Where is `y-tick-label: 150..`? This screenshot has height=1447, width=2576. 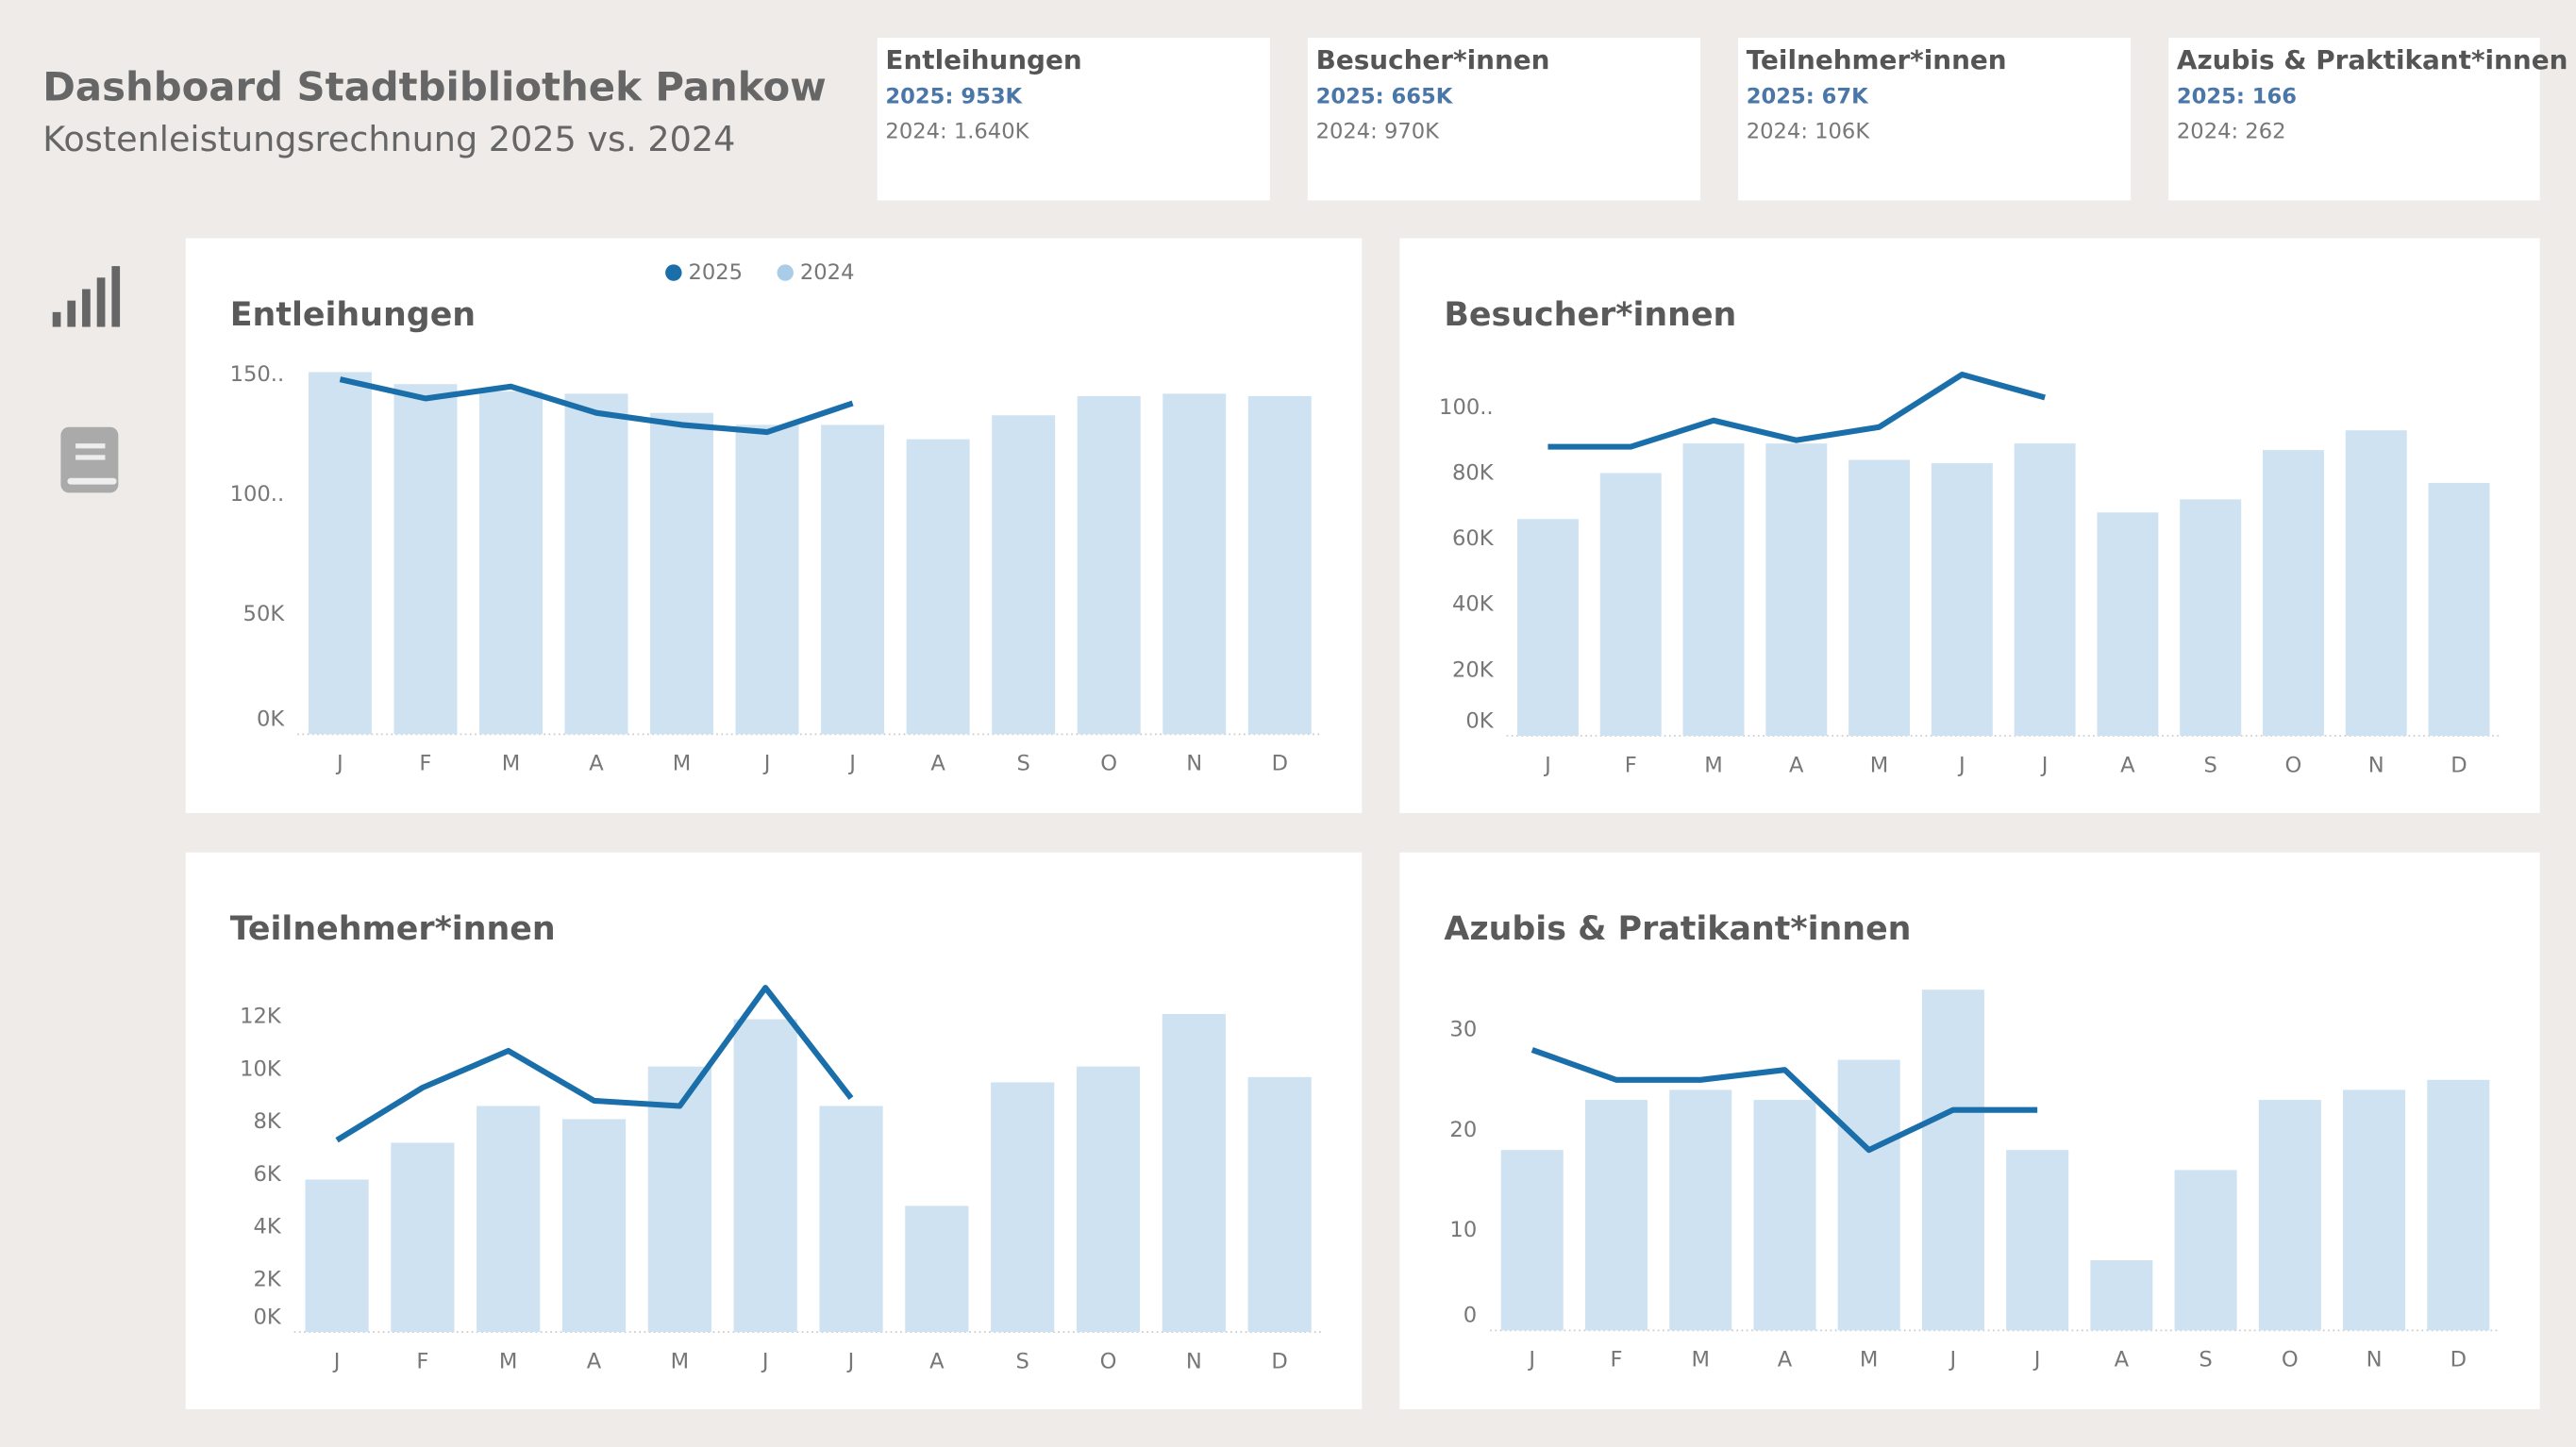 y-tick-label: 150.. is located at coordinates (257, 375).